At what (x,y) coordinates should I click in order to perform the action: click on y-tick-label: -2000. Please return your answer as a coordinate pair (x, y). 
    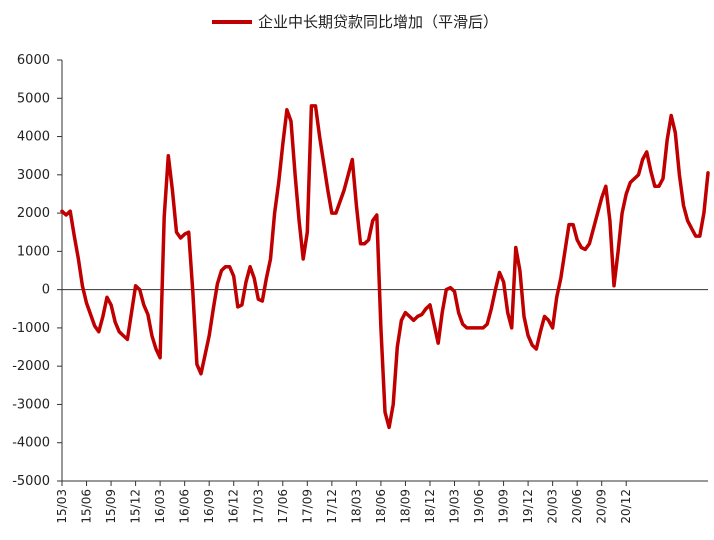
    Looking at the image, I should click on (31, 366).